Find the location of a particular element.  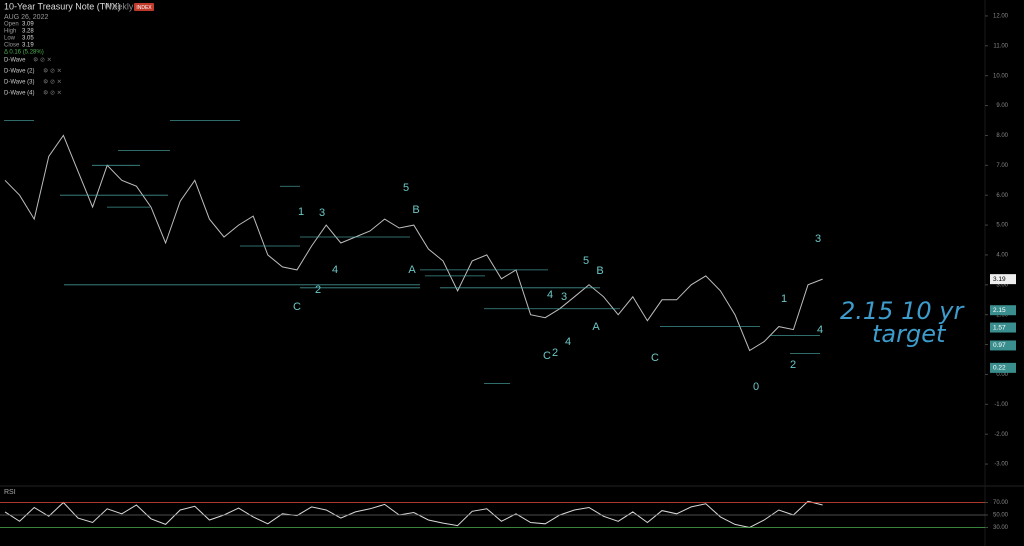

badge-bg is located at coordinates (144, 7).